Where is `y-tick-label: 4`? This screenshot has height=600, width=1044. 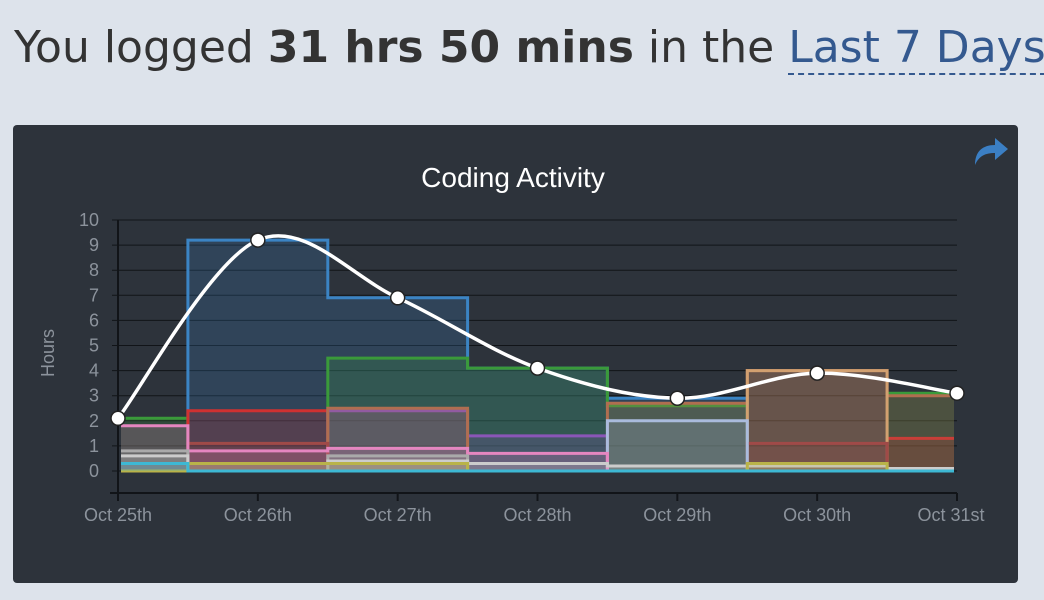 y-tick-label: 4 is located at coordinates (94, 371).